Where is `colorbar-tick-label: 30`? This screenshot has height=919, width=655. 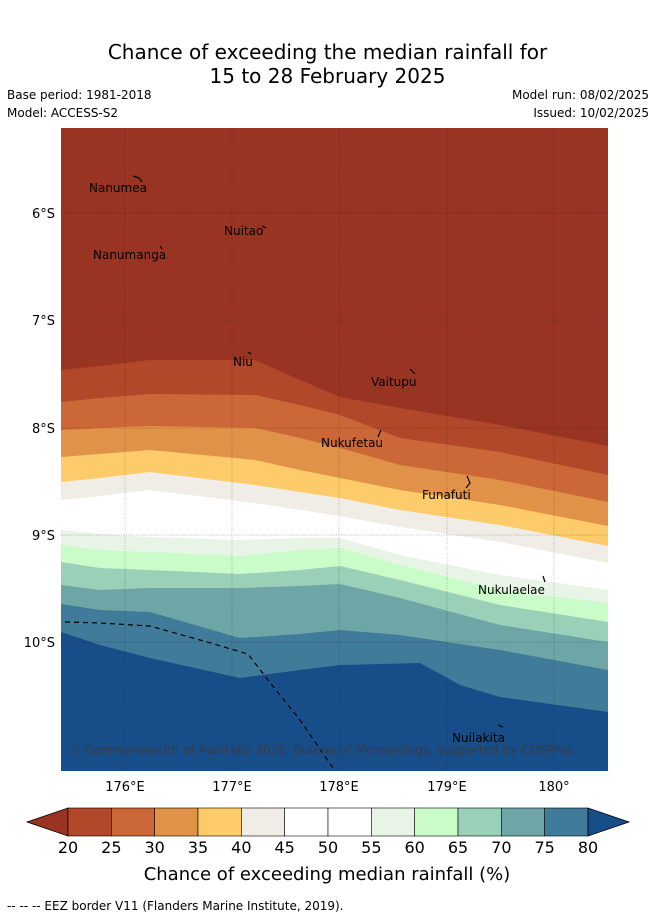 colorbar-tick-label: 30 is located at coordinates (154, 847).